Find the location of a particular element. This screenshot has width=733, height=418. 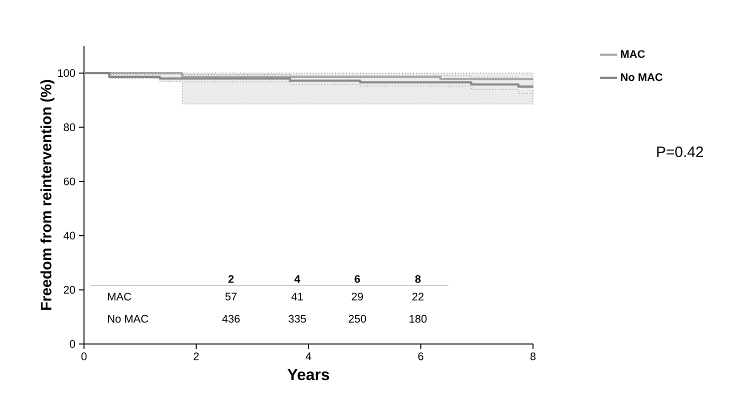

annotation: 335 is located at coordinates (297, 318).